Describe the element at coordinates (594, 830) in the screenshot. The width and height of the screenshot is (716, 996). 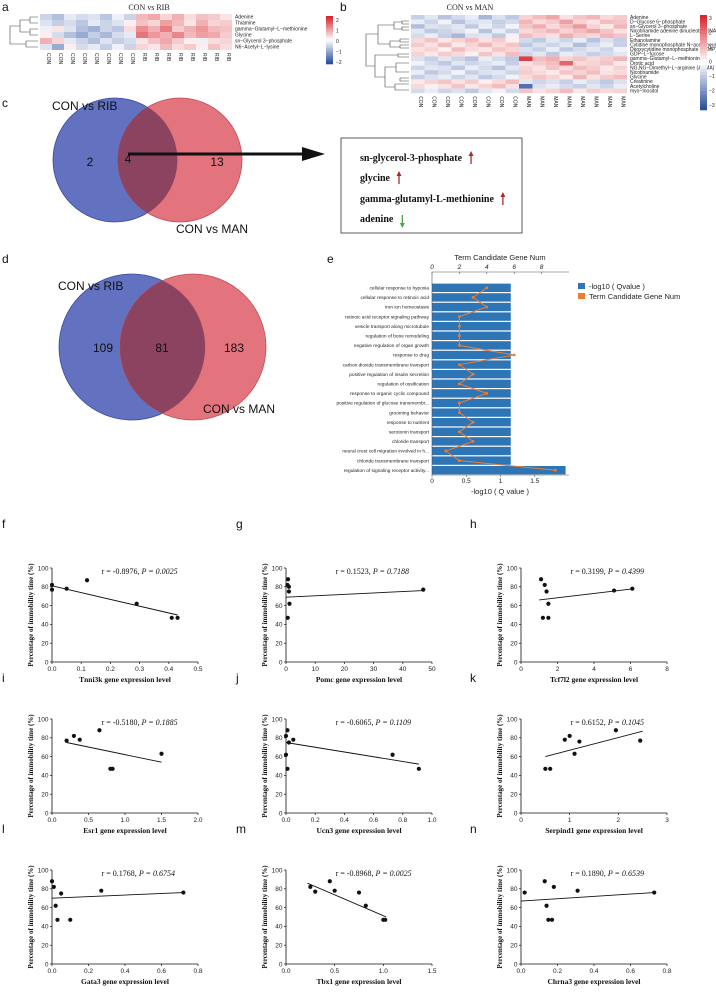
I see `x-axis-label: Serpind1 gene expression level` at that location.